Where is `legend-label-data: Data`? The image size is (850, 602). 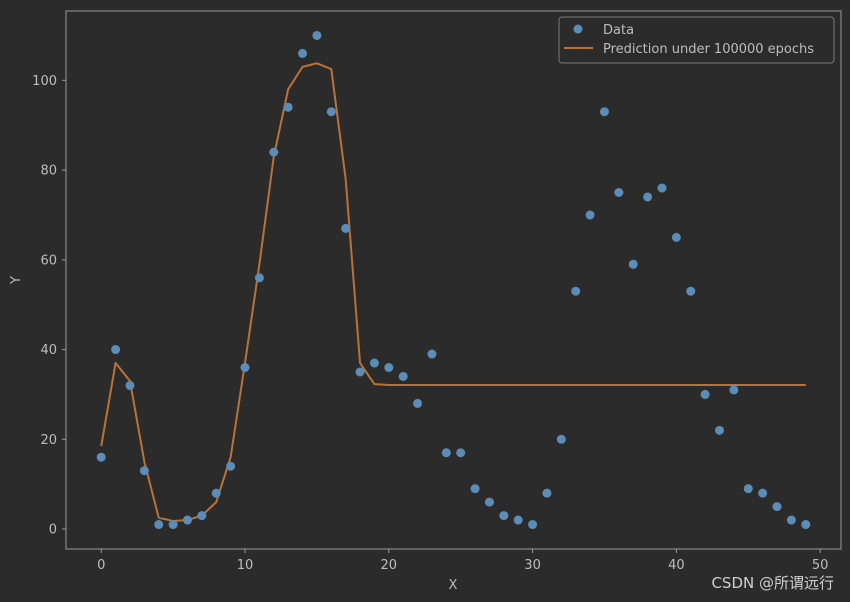
legend-label-data: Data is located at coordinates (618, 30).